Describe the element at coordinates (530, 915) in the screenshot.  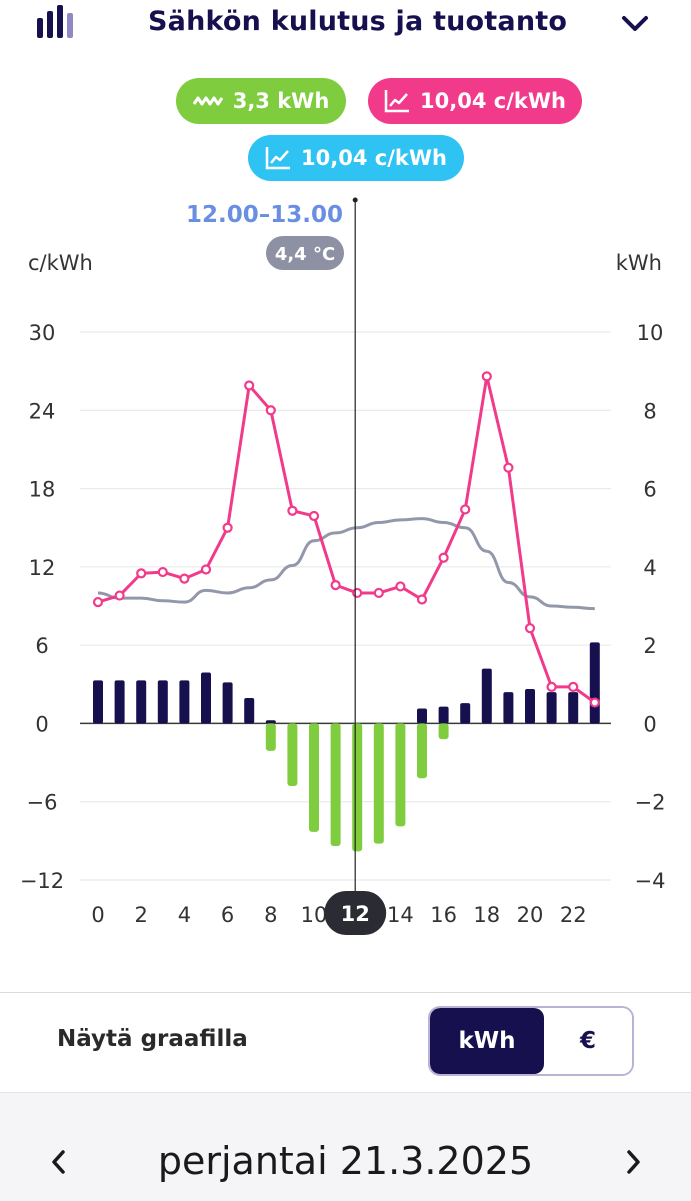
I see `x-tick-label: 20` at that location.